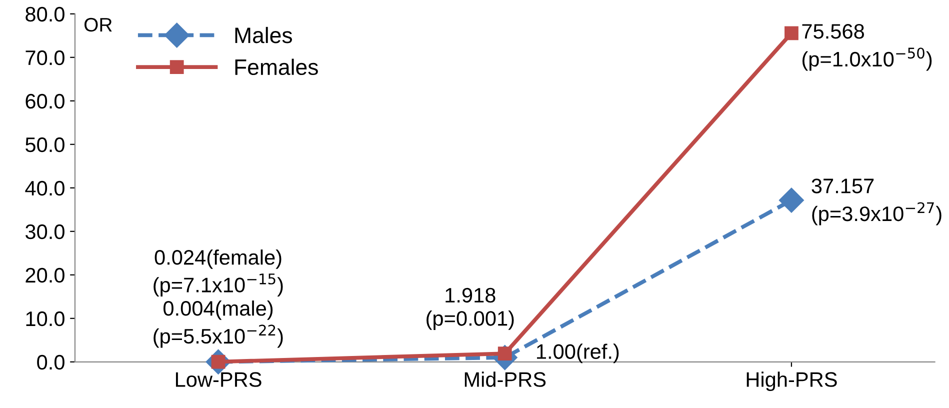  I want to click on y-tick-label: 30.0, so click(45, 232).